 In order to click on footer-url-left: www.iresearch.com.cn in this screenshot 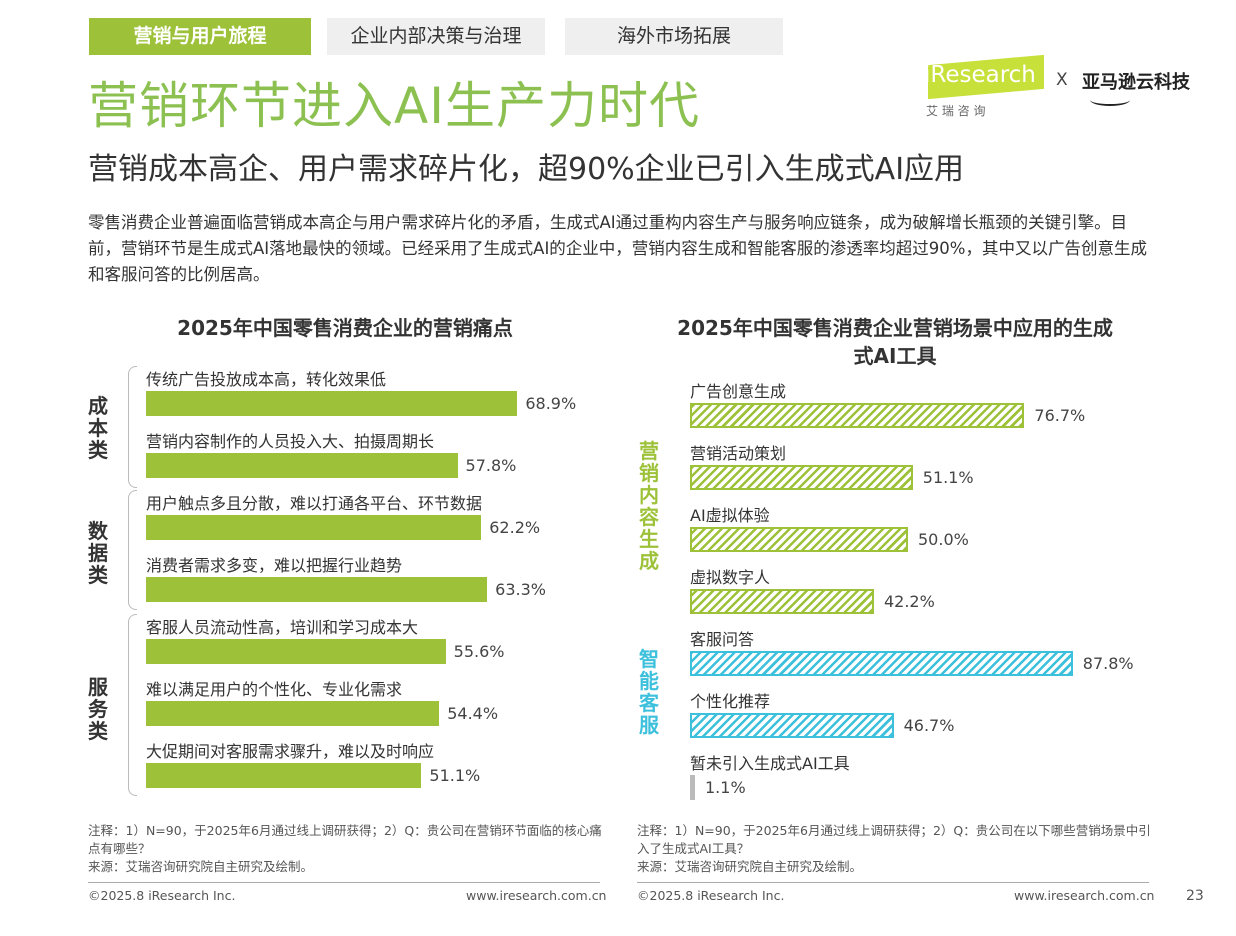, I will do `click(536, 895)`.